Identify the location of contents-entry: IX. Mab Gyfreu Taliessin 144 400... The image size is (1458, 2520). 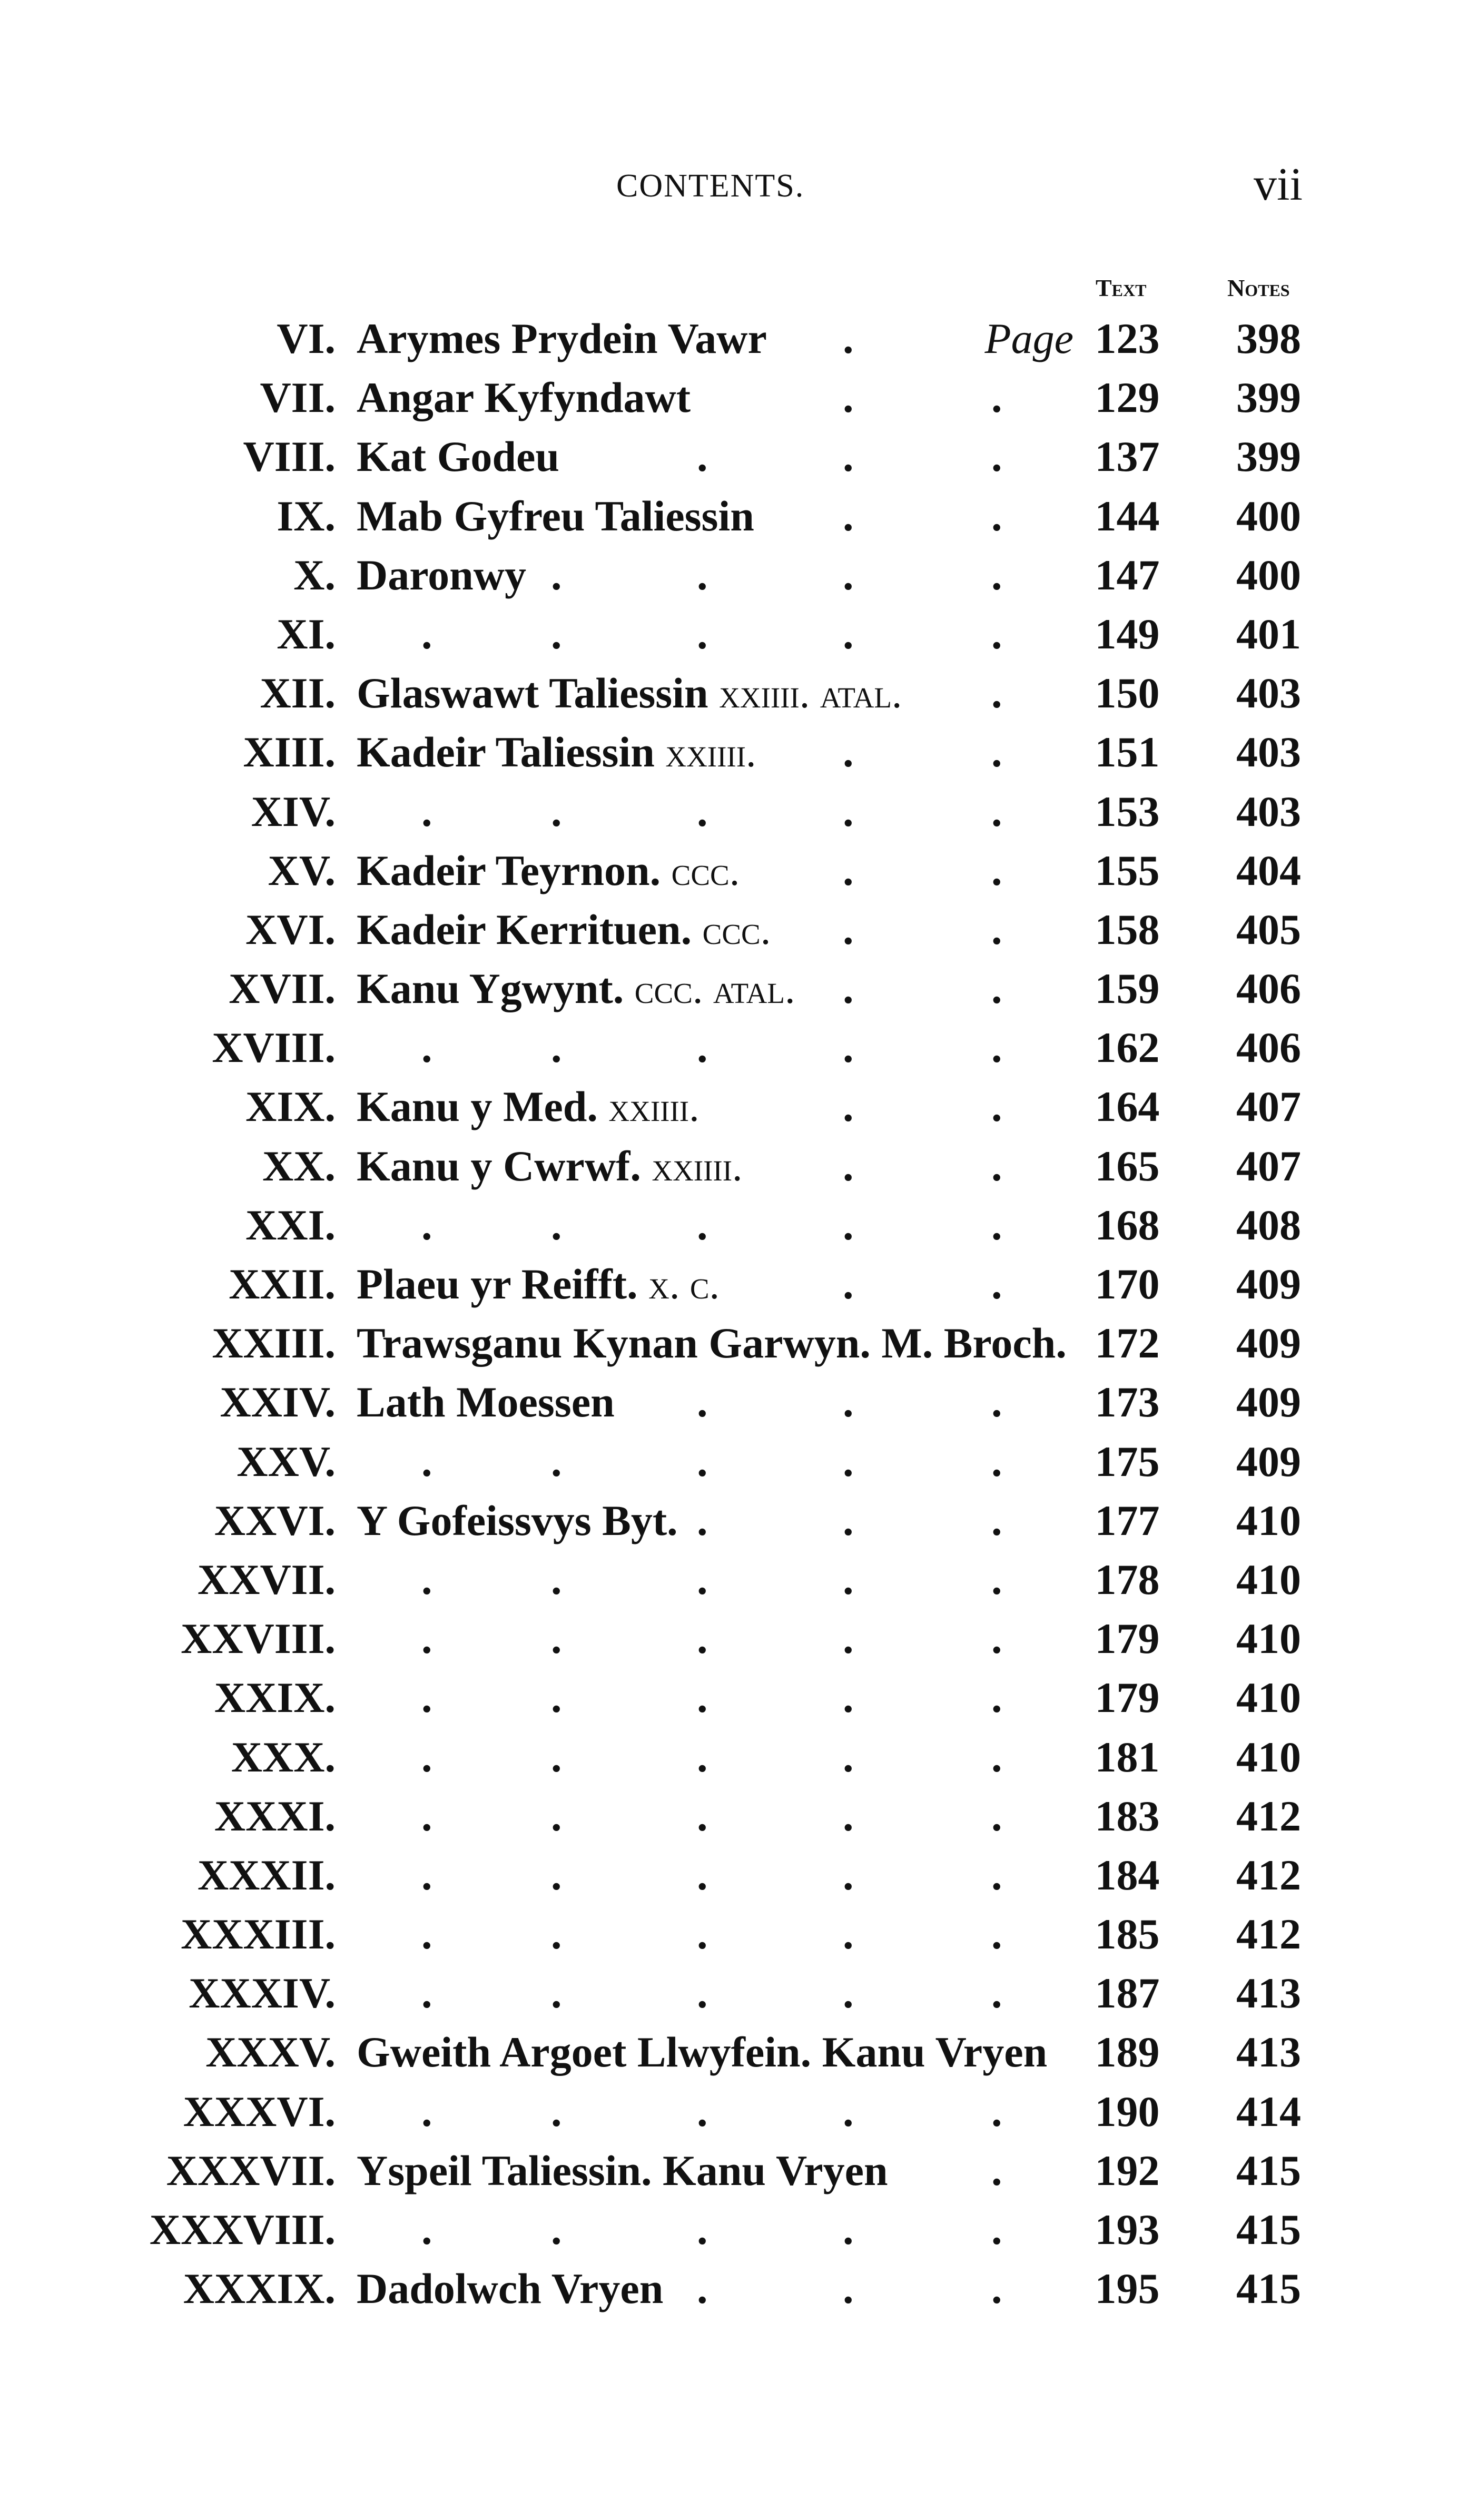
(729, 516).